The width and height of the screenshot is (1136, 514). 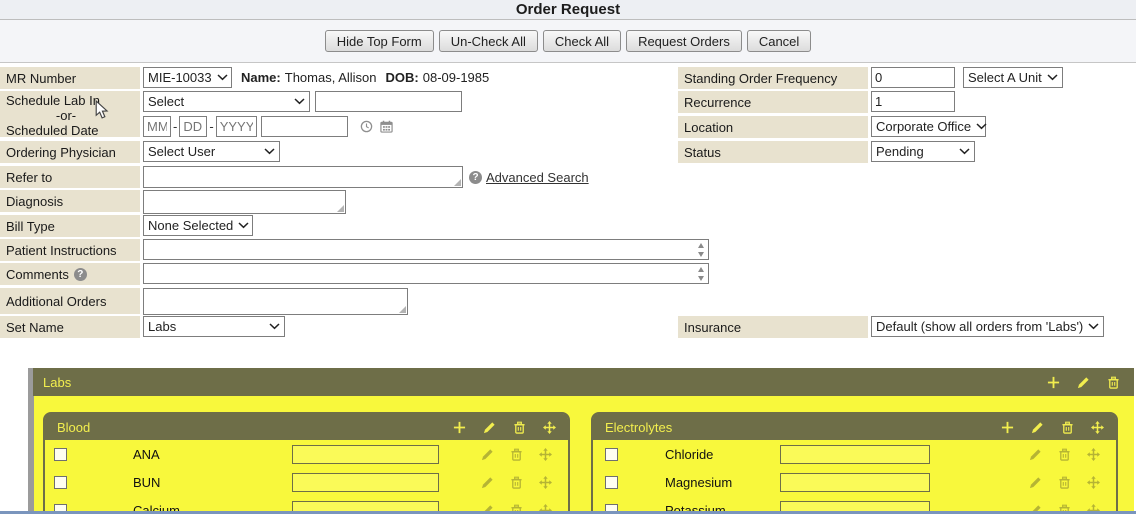 I want to click on lab-row: Calcium, so click(x=306, y=505).